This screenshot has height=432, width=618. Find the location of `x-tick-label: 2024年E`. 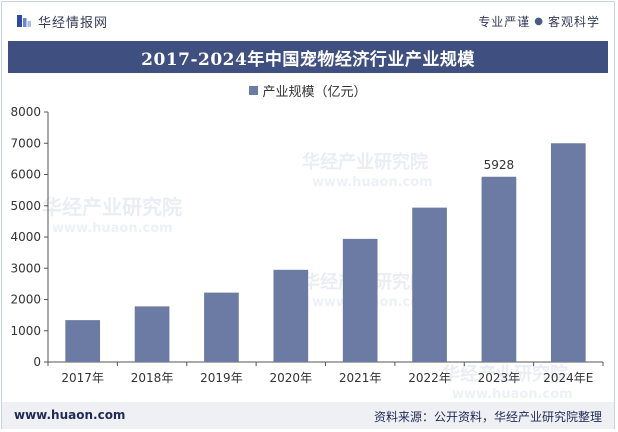

x-tick-label: 2024年E is located at coordinates (568, 378).